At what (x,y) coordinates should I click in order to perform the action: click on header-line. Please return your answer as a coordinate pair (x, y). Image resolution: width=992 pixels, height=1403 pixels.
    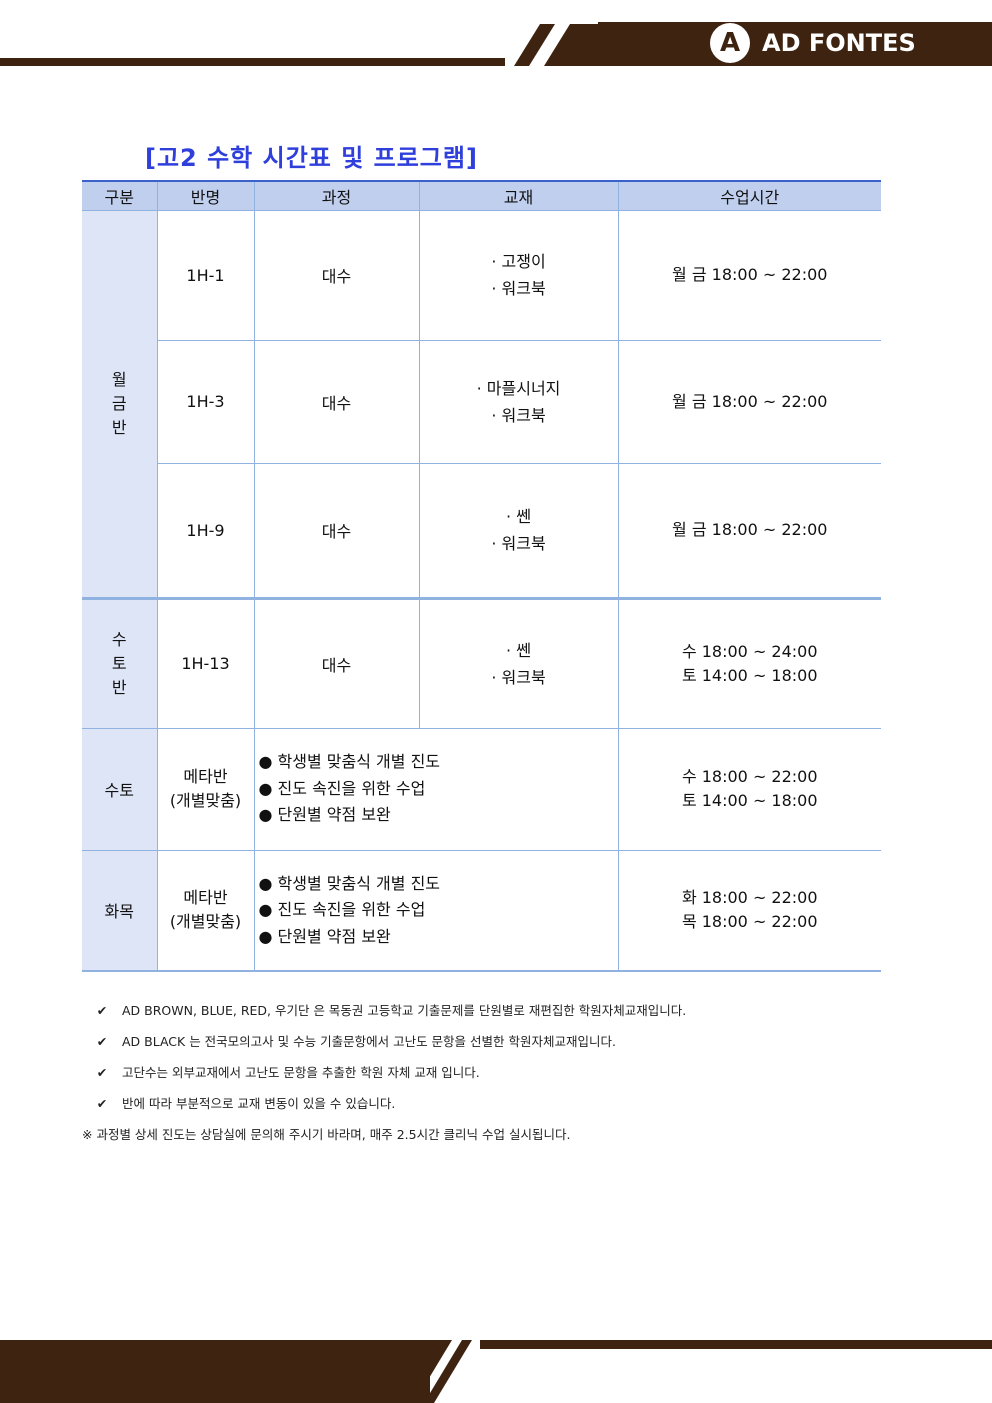
    Looking at the image, I should click on (252, 62).